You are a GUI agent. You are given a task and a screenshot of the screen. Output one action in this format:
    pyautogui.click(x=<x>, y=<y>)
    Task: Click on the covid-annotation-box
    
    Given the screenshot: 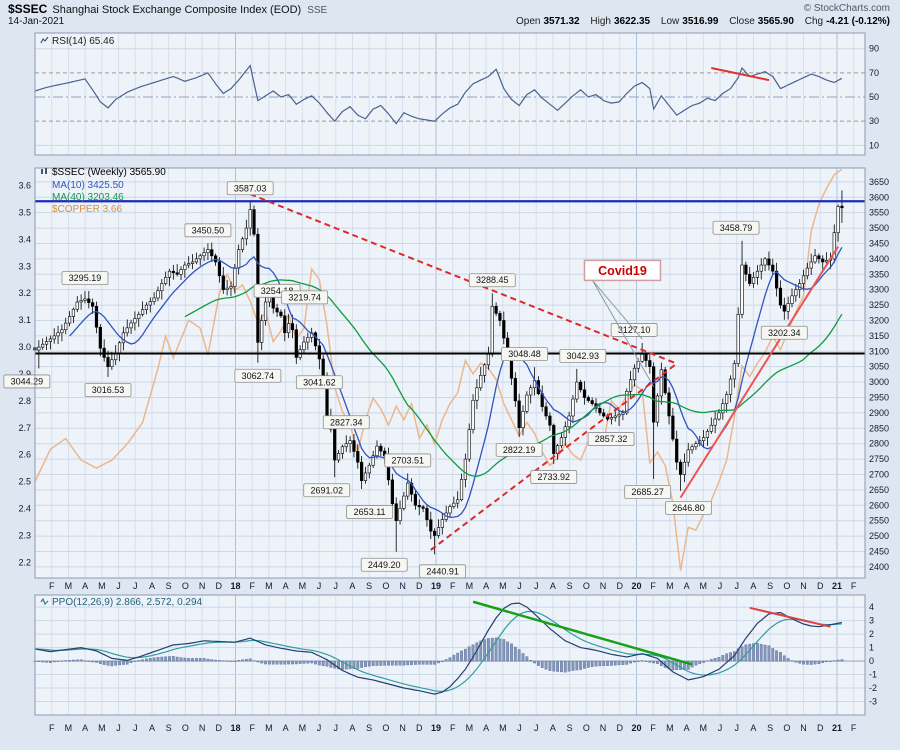 What is the action you would take?
    pyautogui.click(x=622, y=270)
    